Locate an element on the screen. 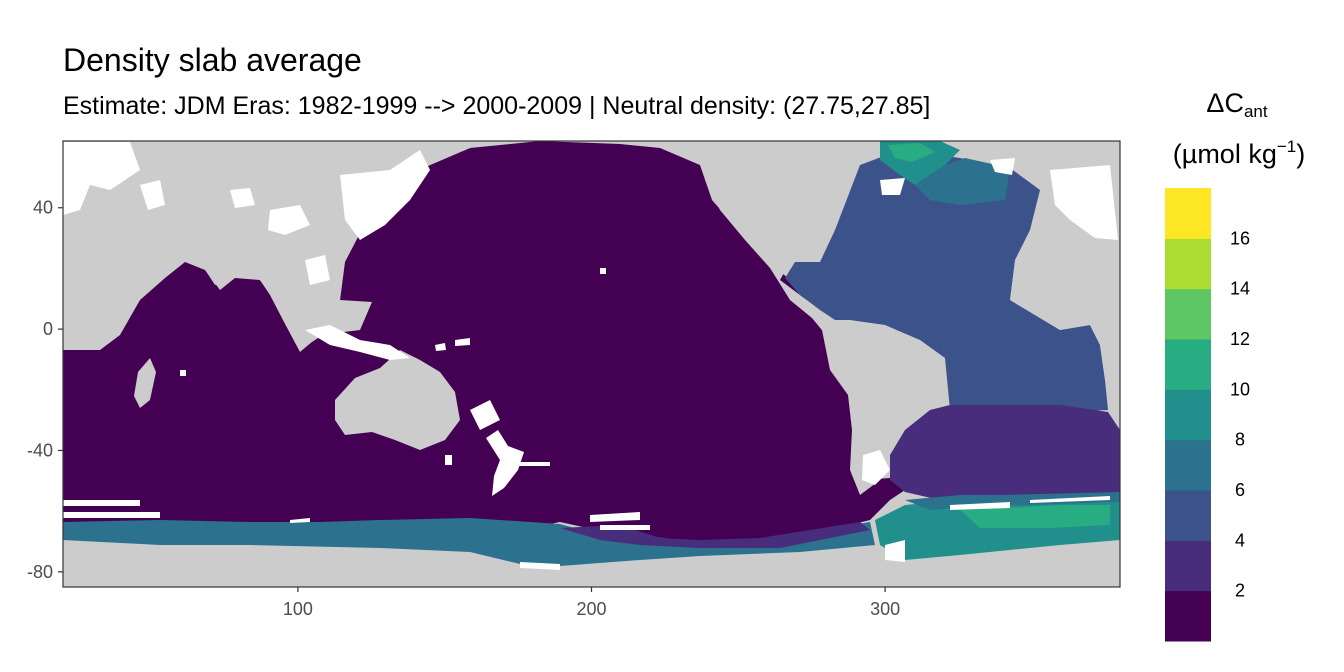  ocean-region-nordic-seas is located at coordinates (911, 152).